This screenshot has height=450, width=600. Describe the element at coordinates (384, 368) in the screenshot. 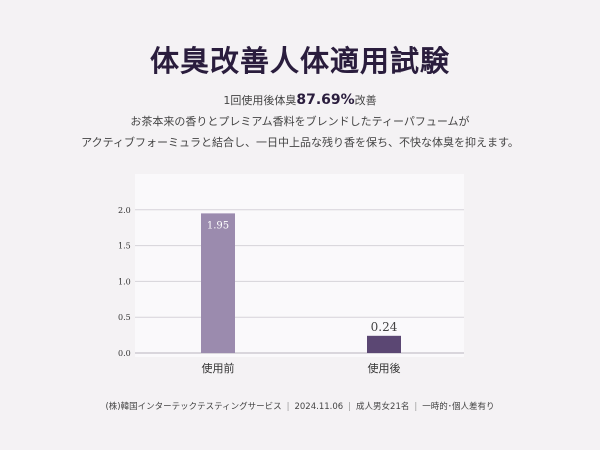

I see `x-category-label: 使用後` at that location.